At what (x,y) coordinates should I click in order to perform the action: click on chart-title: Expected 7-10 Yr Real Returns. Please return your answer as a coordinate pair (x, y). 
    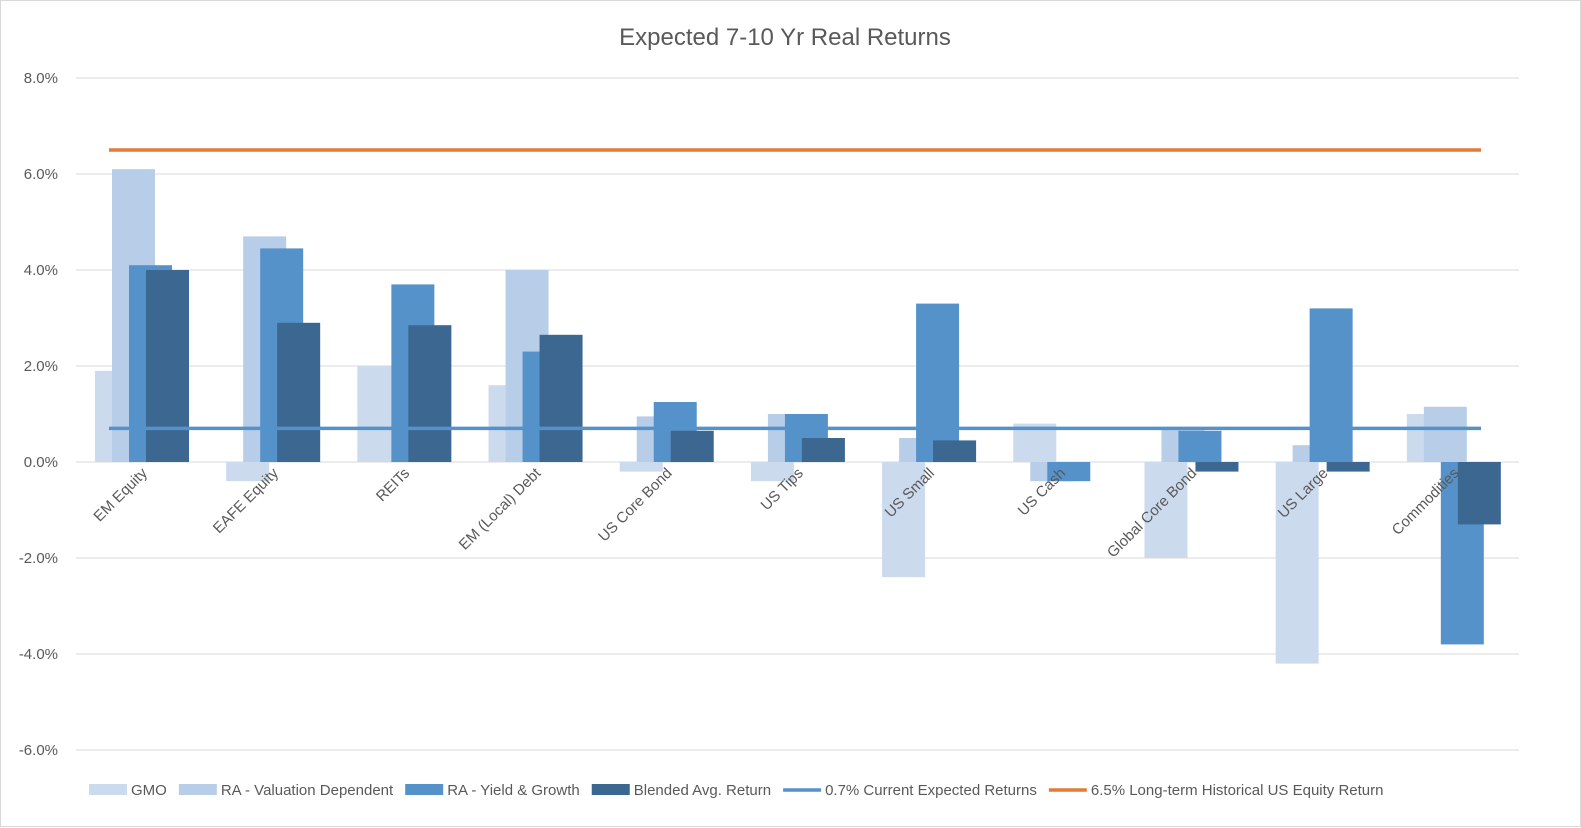
    Looking at the image, I should click on (785, 37).